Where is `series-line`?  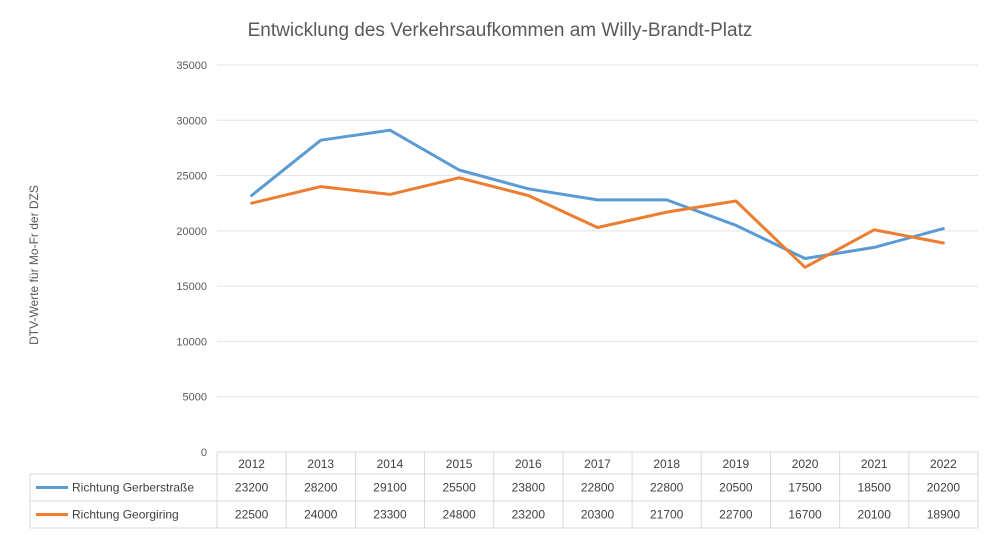 series-line is located at coordinates (597, 222).